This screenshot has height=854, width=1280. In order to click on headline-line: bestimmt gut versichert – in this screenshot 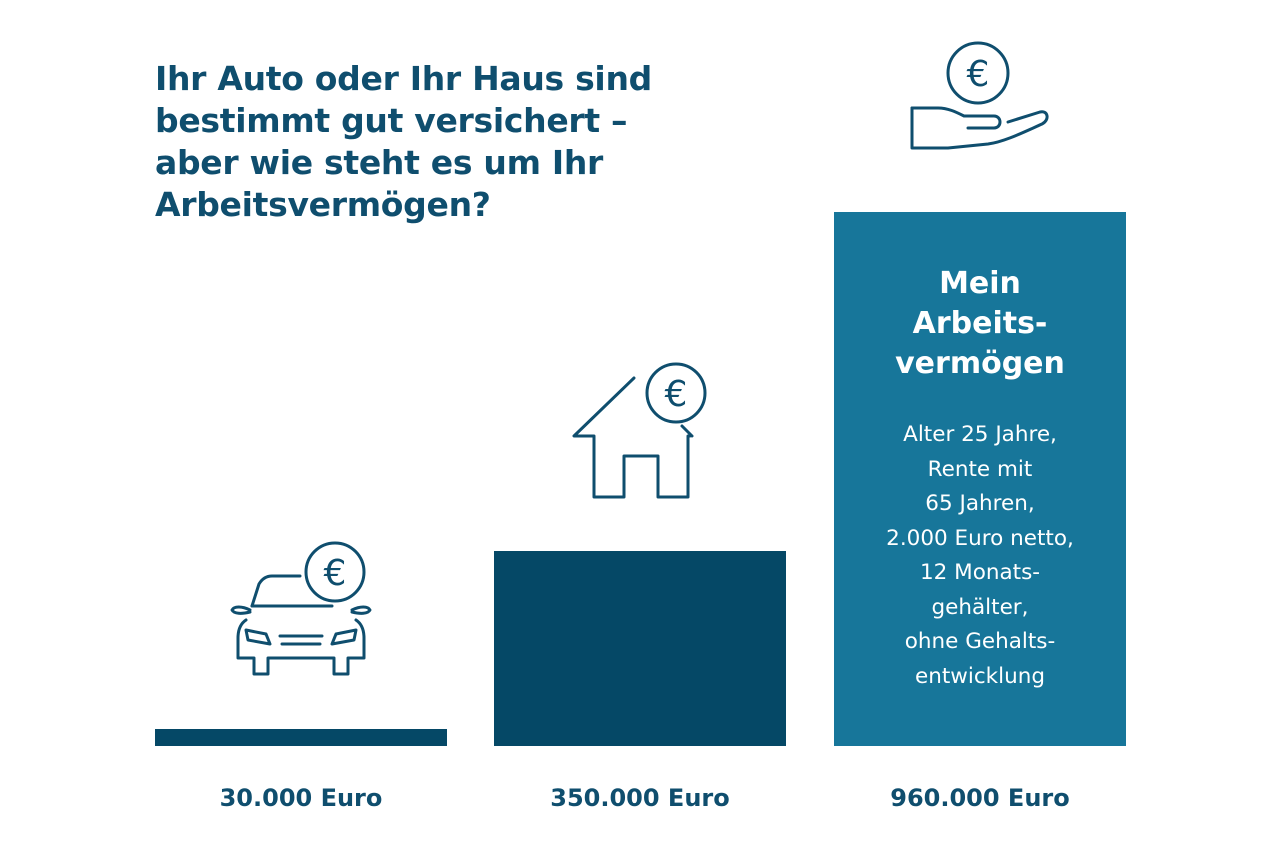, I will do `click(391, 120)`.